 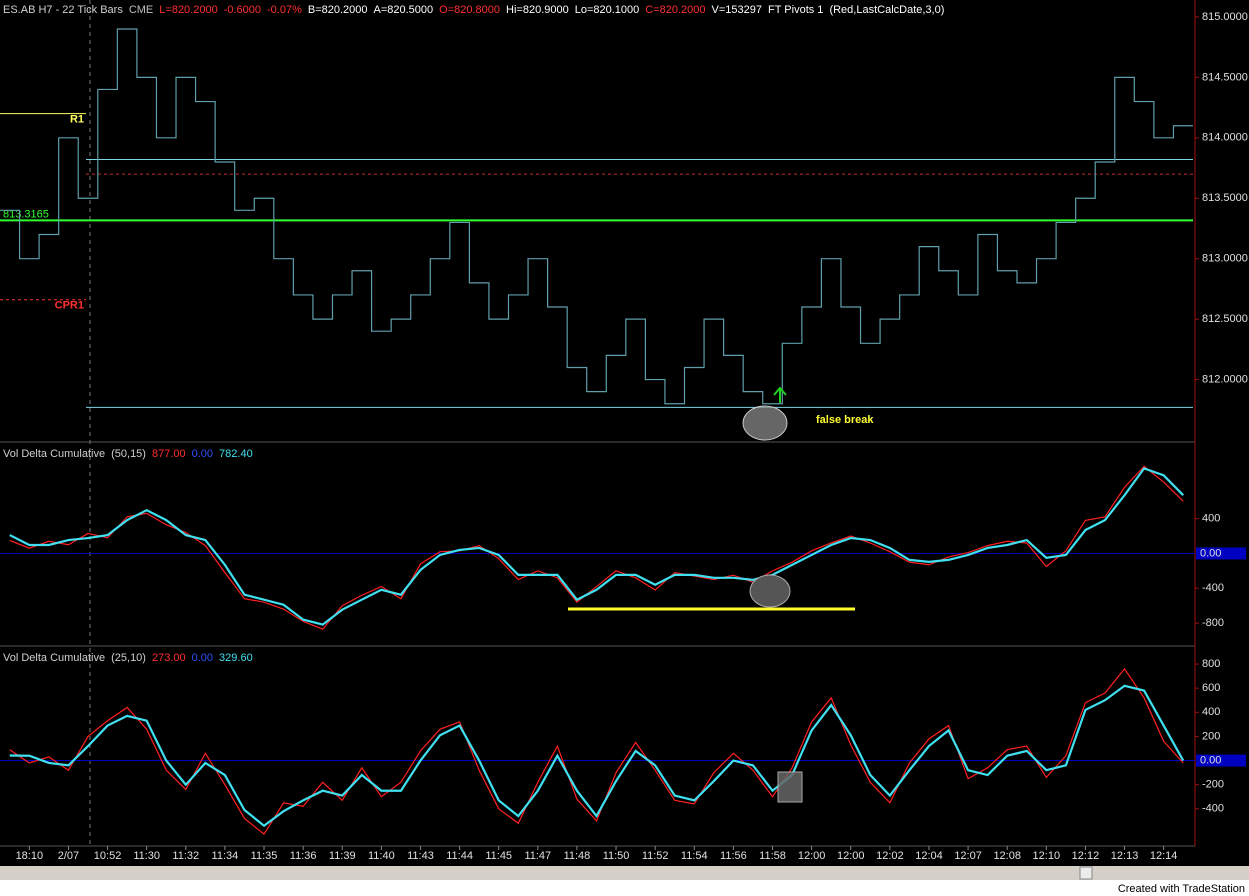 I want to click on annotations: false break, so click(x=721, y=594).